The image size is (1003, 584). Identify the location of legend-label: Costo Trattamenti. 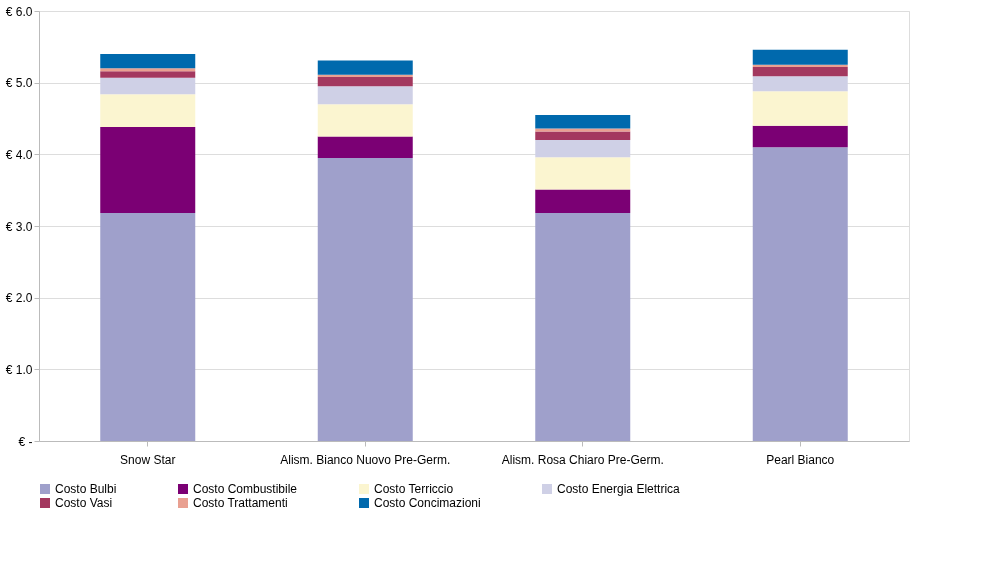
(240, 503).